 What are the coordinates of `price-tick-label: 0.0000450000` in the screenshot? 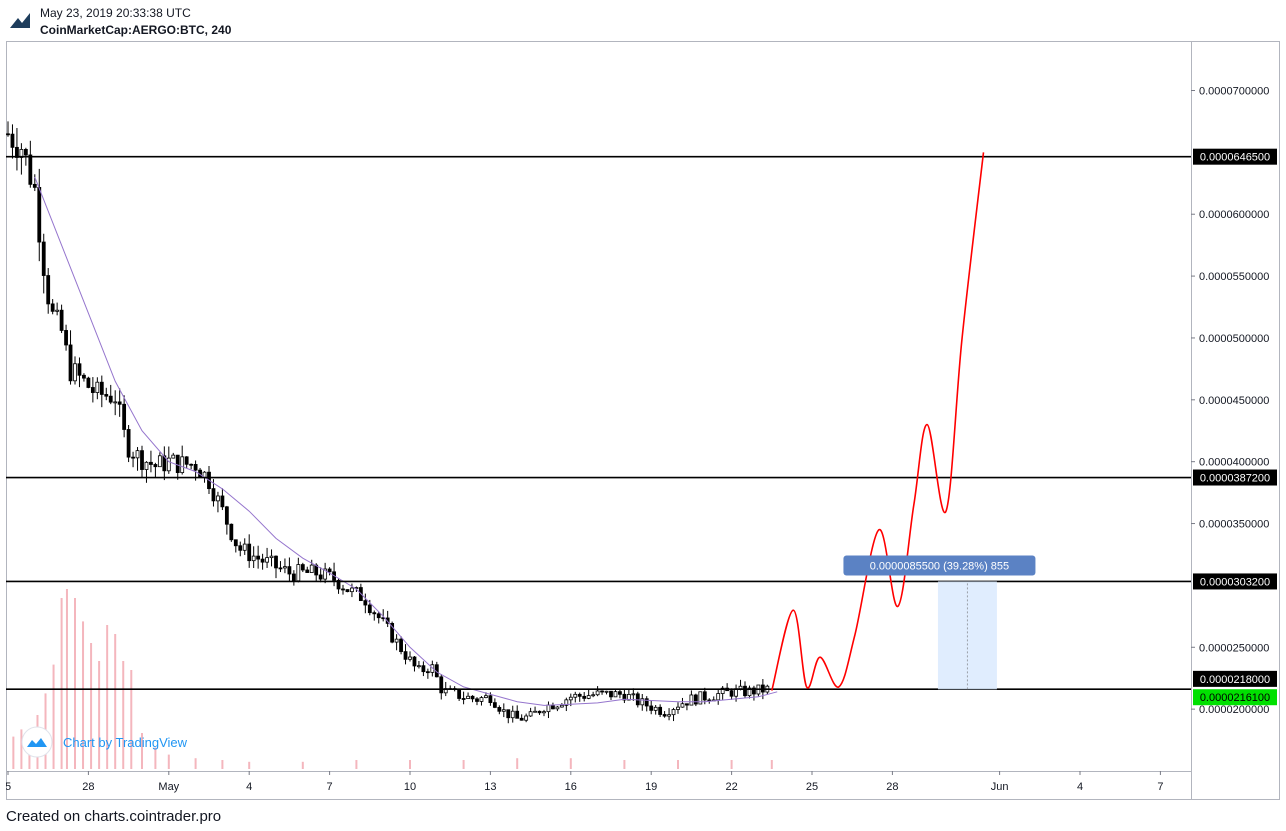 It's located at (1234, 401).